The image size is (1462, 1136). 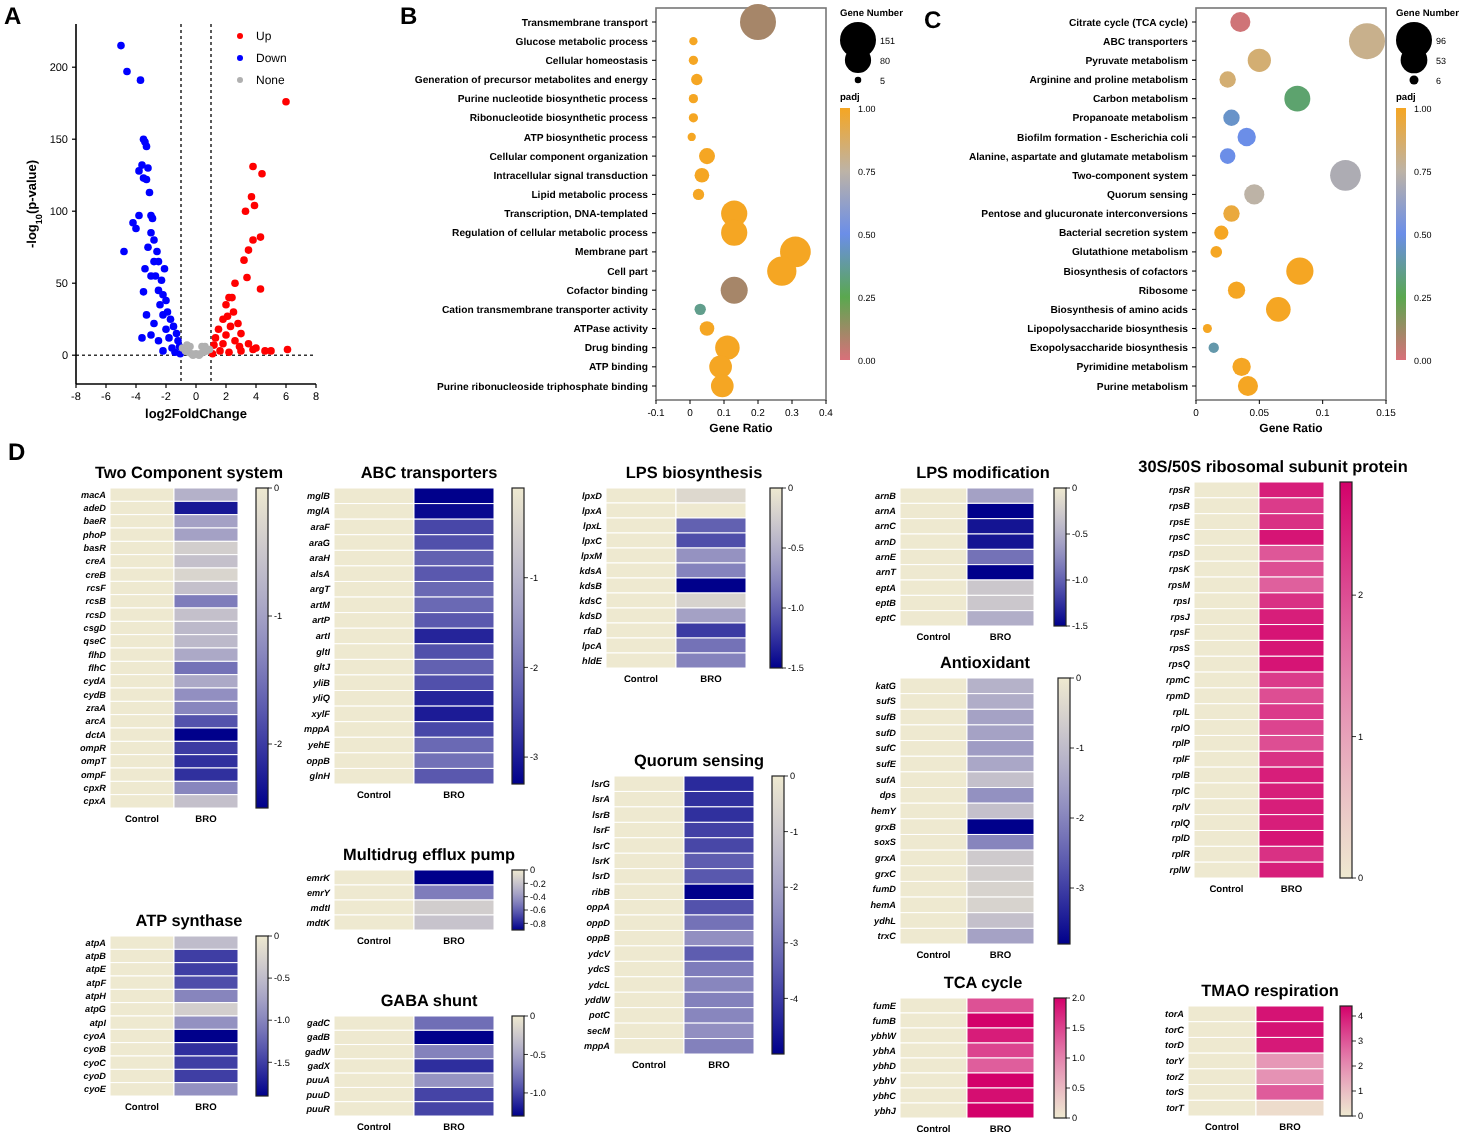 I want to click on chart-title: ABC transporters, so click(x=429, y=473).